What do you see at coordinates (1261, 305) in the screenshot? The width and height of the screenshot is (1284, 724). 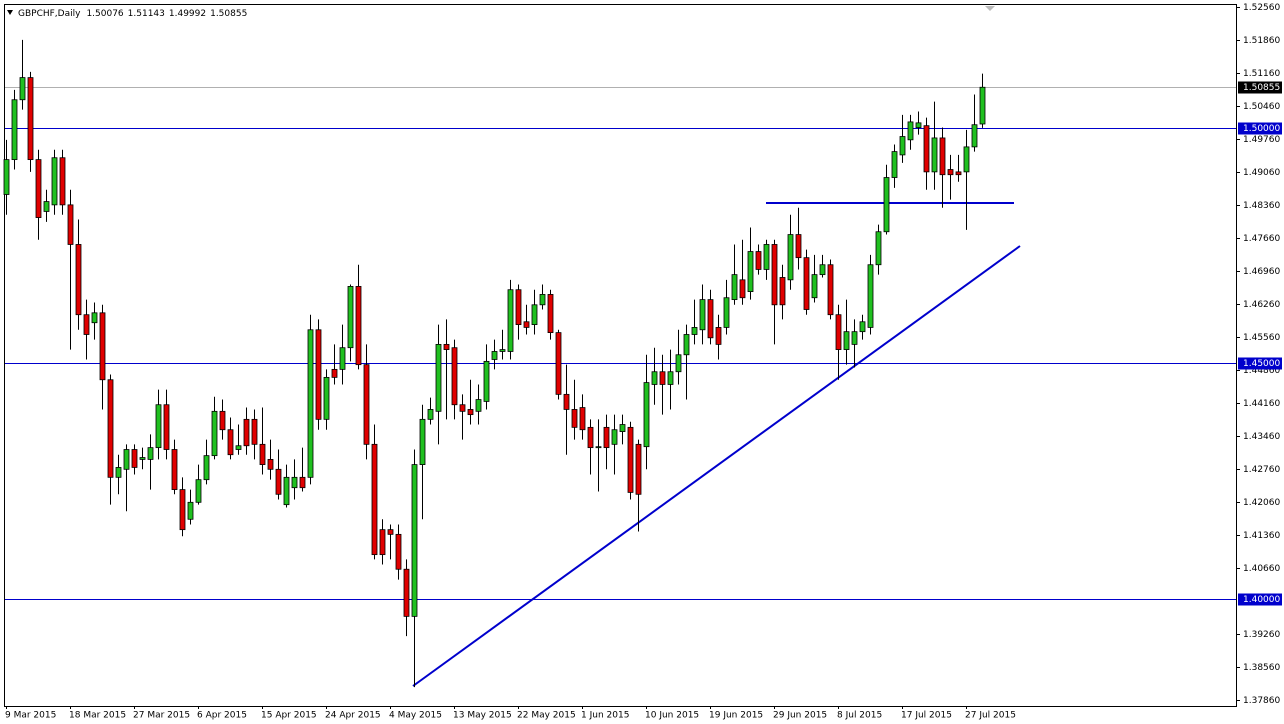 I see `y-tick-label: 1.46260` at bounding box center [1261, 305].